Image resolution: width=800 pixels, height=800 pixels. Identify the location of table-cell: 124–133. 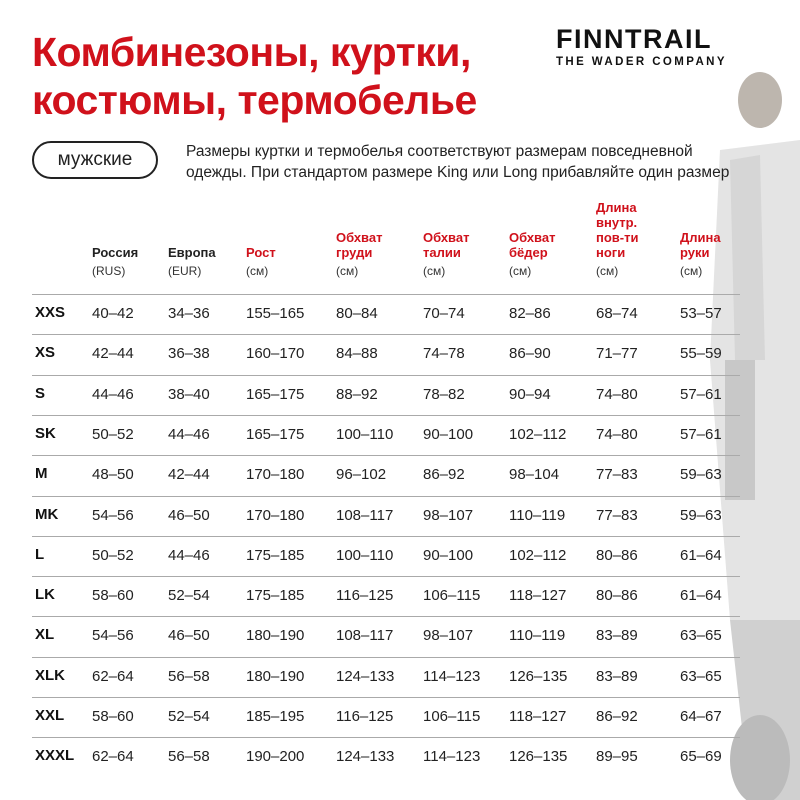
(365, 757).